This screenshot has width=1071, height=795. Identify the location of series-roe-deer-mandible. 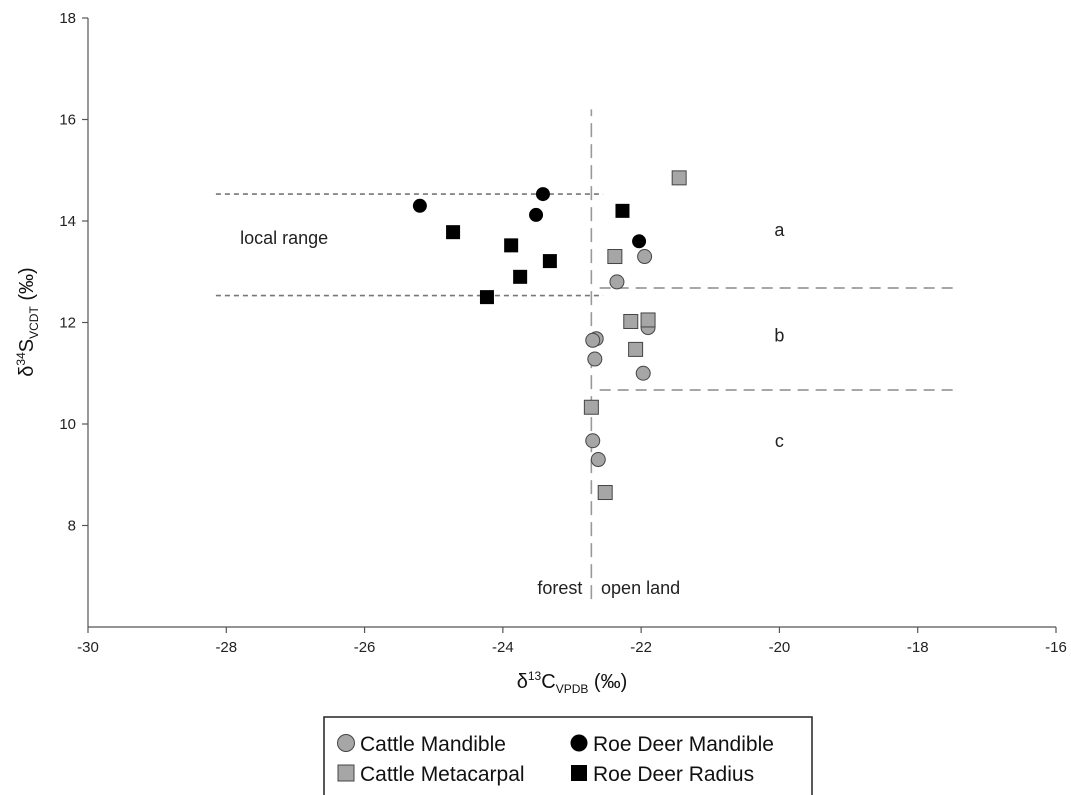
(529, 218).